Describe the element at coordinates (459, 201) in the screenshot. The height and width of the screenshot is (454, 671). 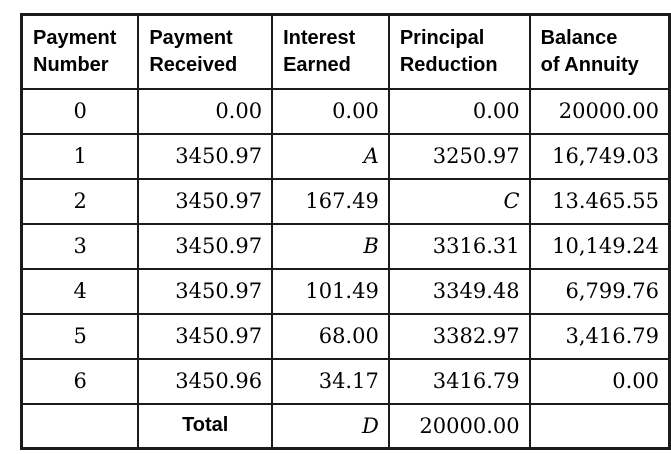
I see `cell-principal-reduction: C` at that location.